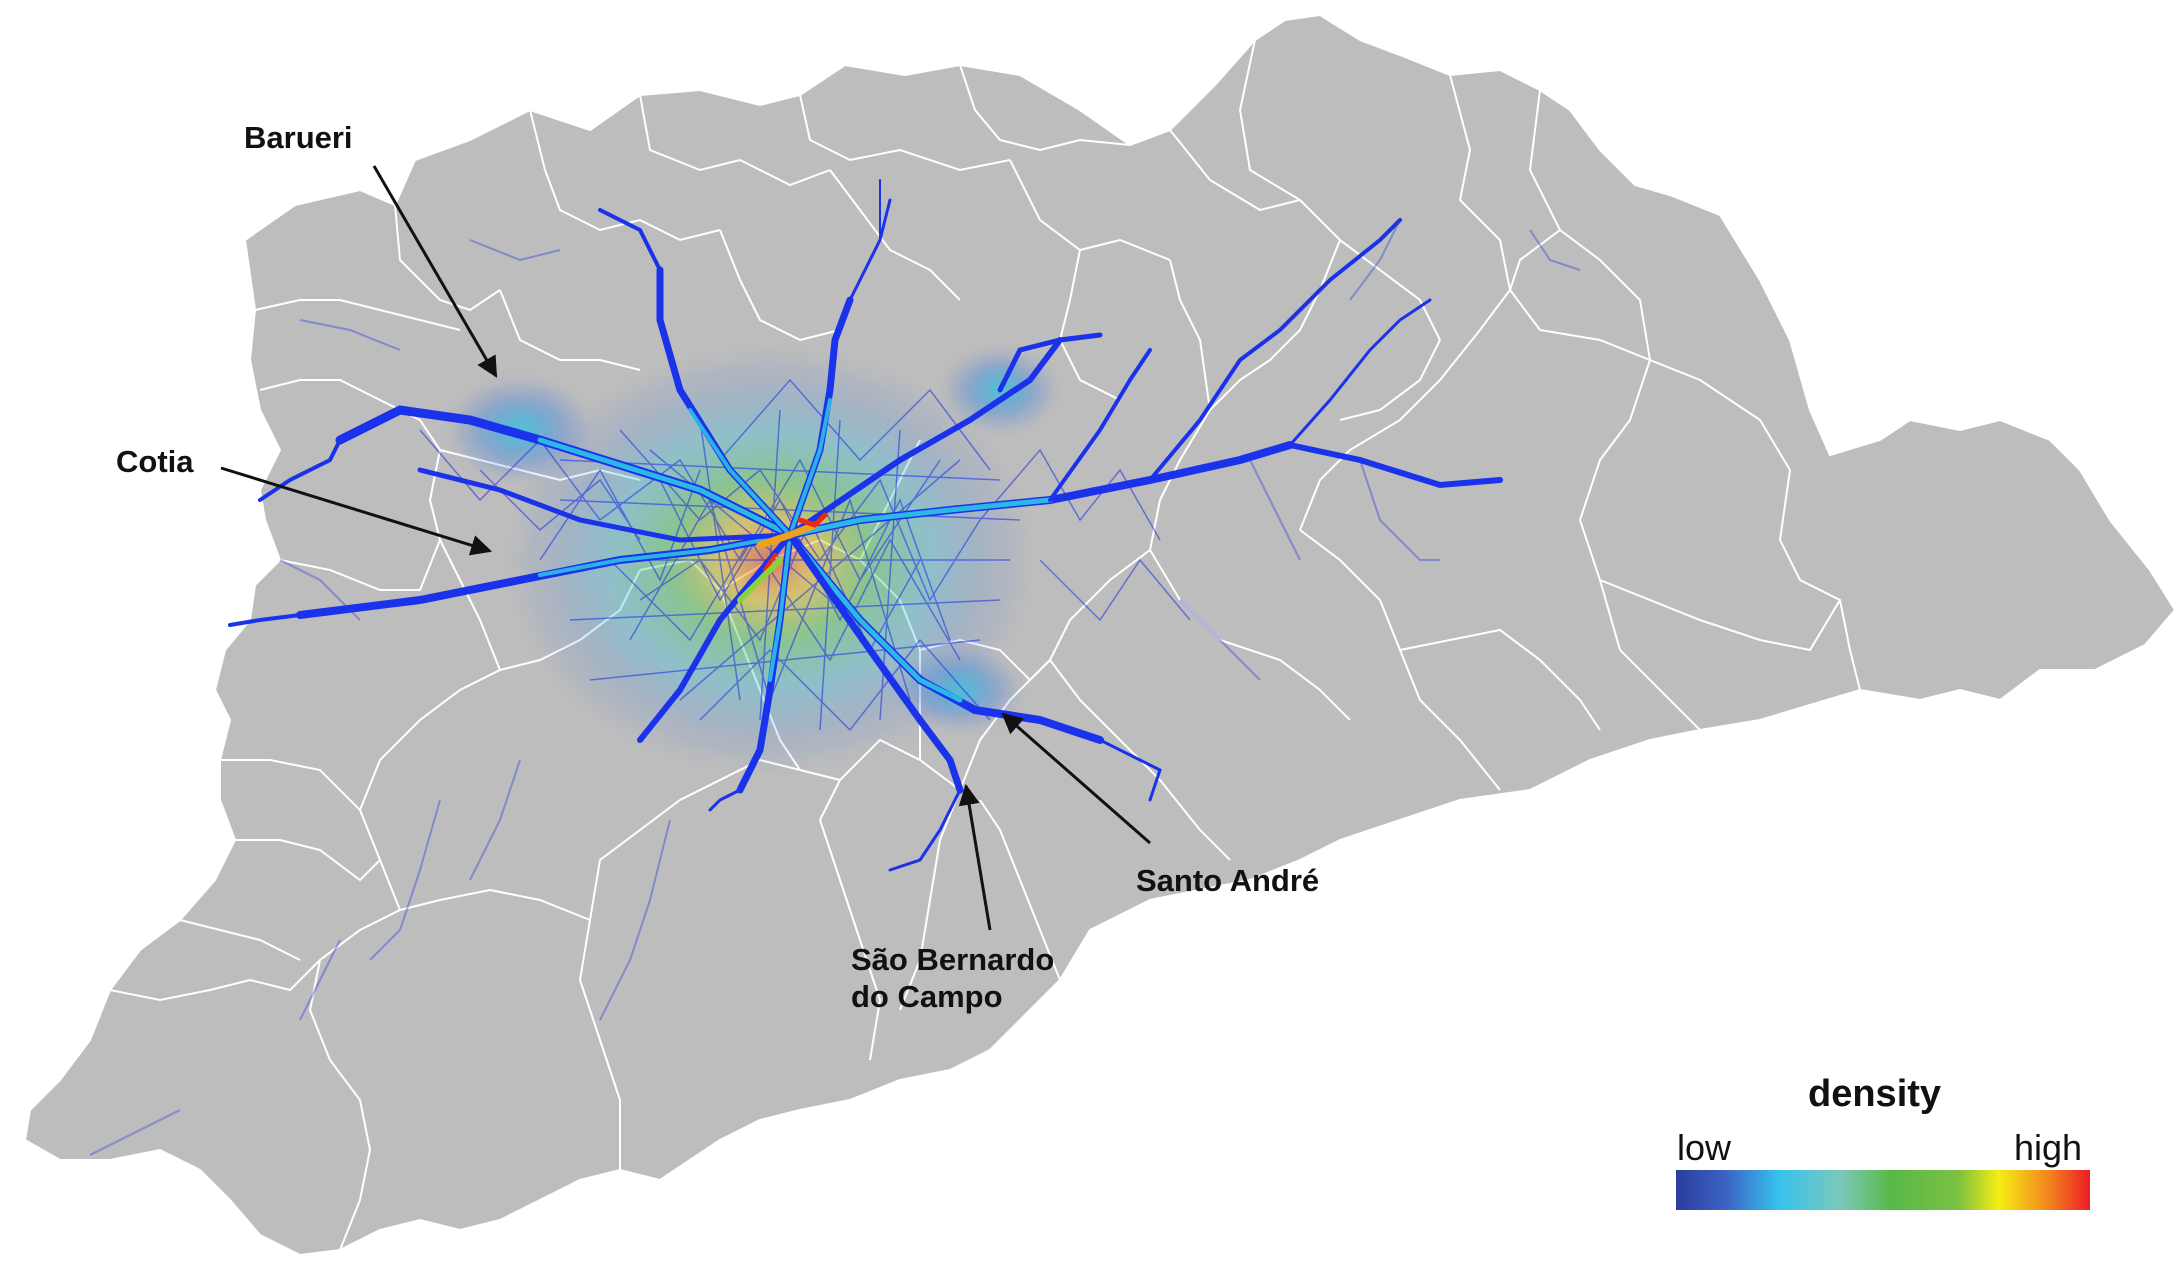 This screenshot has width=2180, height=1270. What do you see at coordinates (975, 857) in the screenshot?
I see `sao-bernardo-arrow` at bounding box center [975, 857].